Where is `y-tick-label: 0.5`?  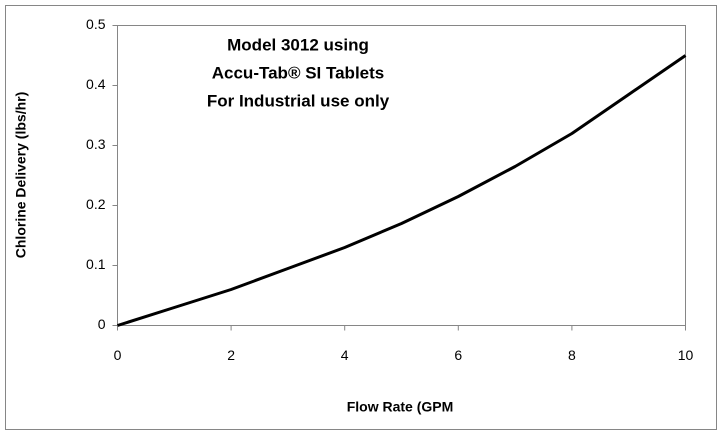 y-tick-label: 0.5 is located at coordinates (96, 24).